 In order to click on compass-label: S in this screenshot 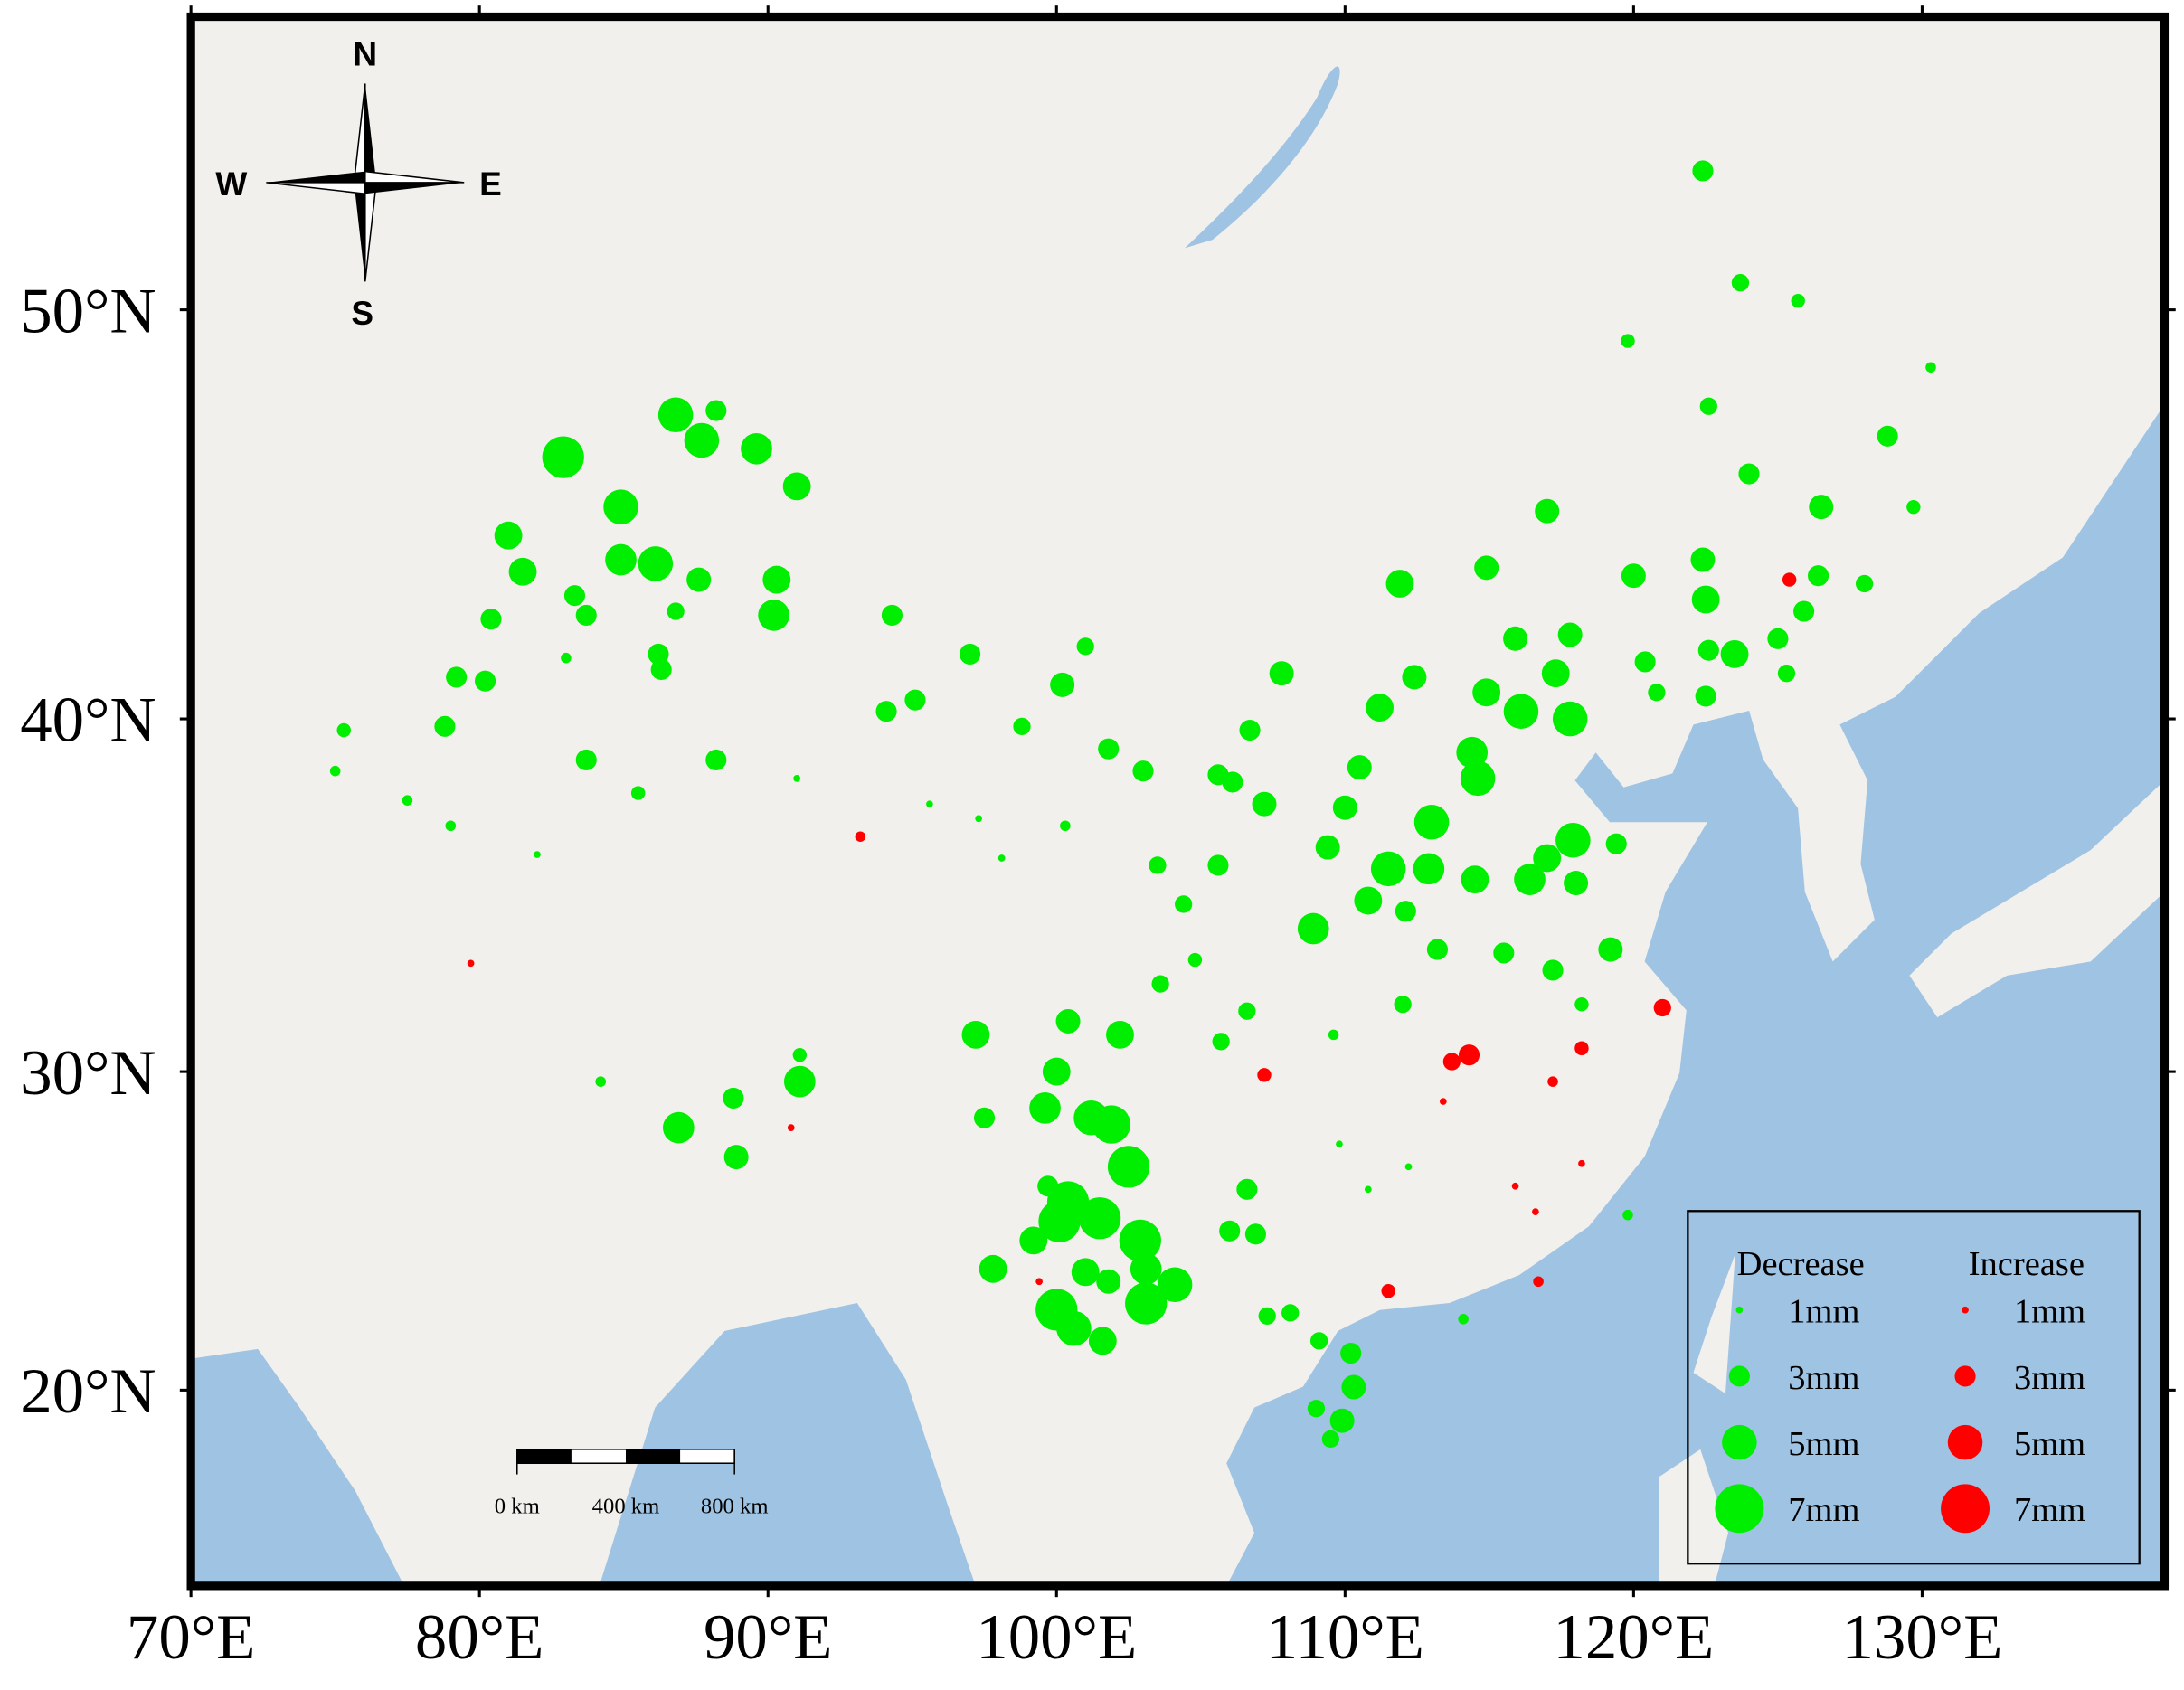, I will do `click(362, 313)`.